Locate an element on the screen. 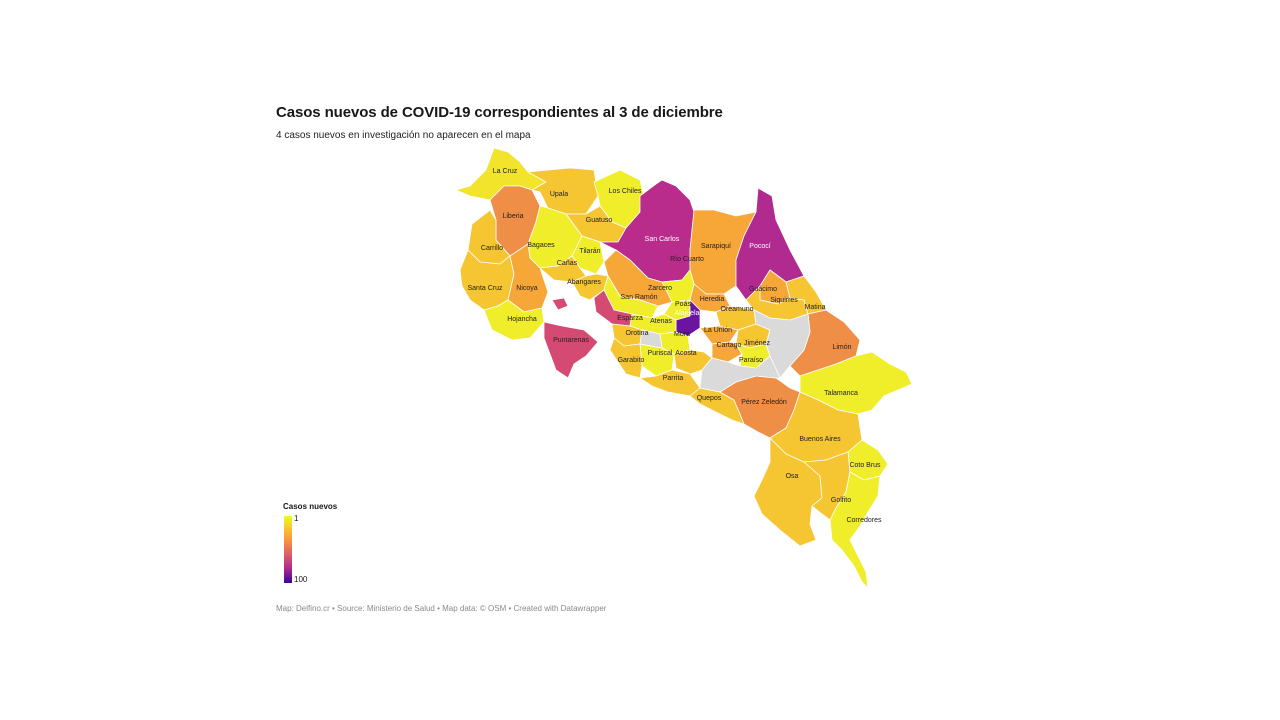  label-nicoya: Nicoya is located at coordinates (527, 288).